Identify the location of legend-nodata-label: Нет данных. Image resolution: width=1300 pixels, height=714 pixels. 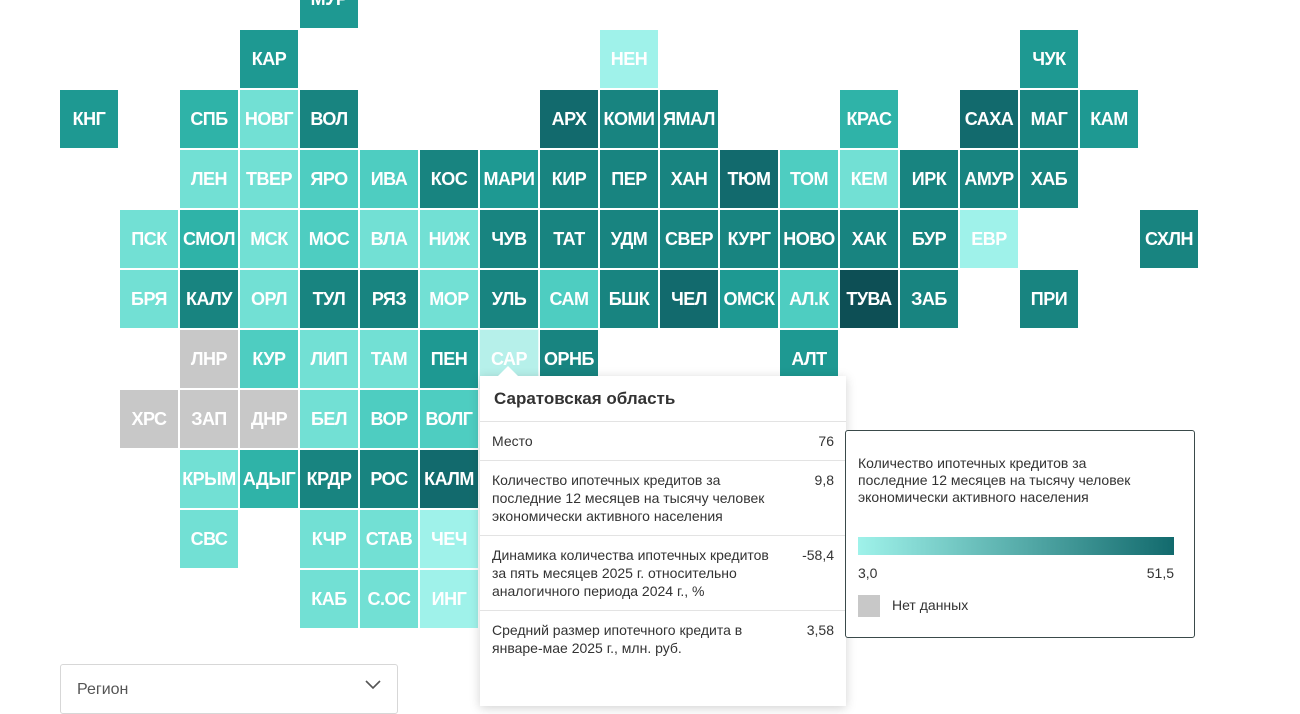
(930, 605).